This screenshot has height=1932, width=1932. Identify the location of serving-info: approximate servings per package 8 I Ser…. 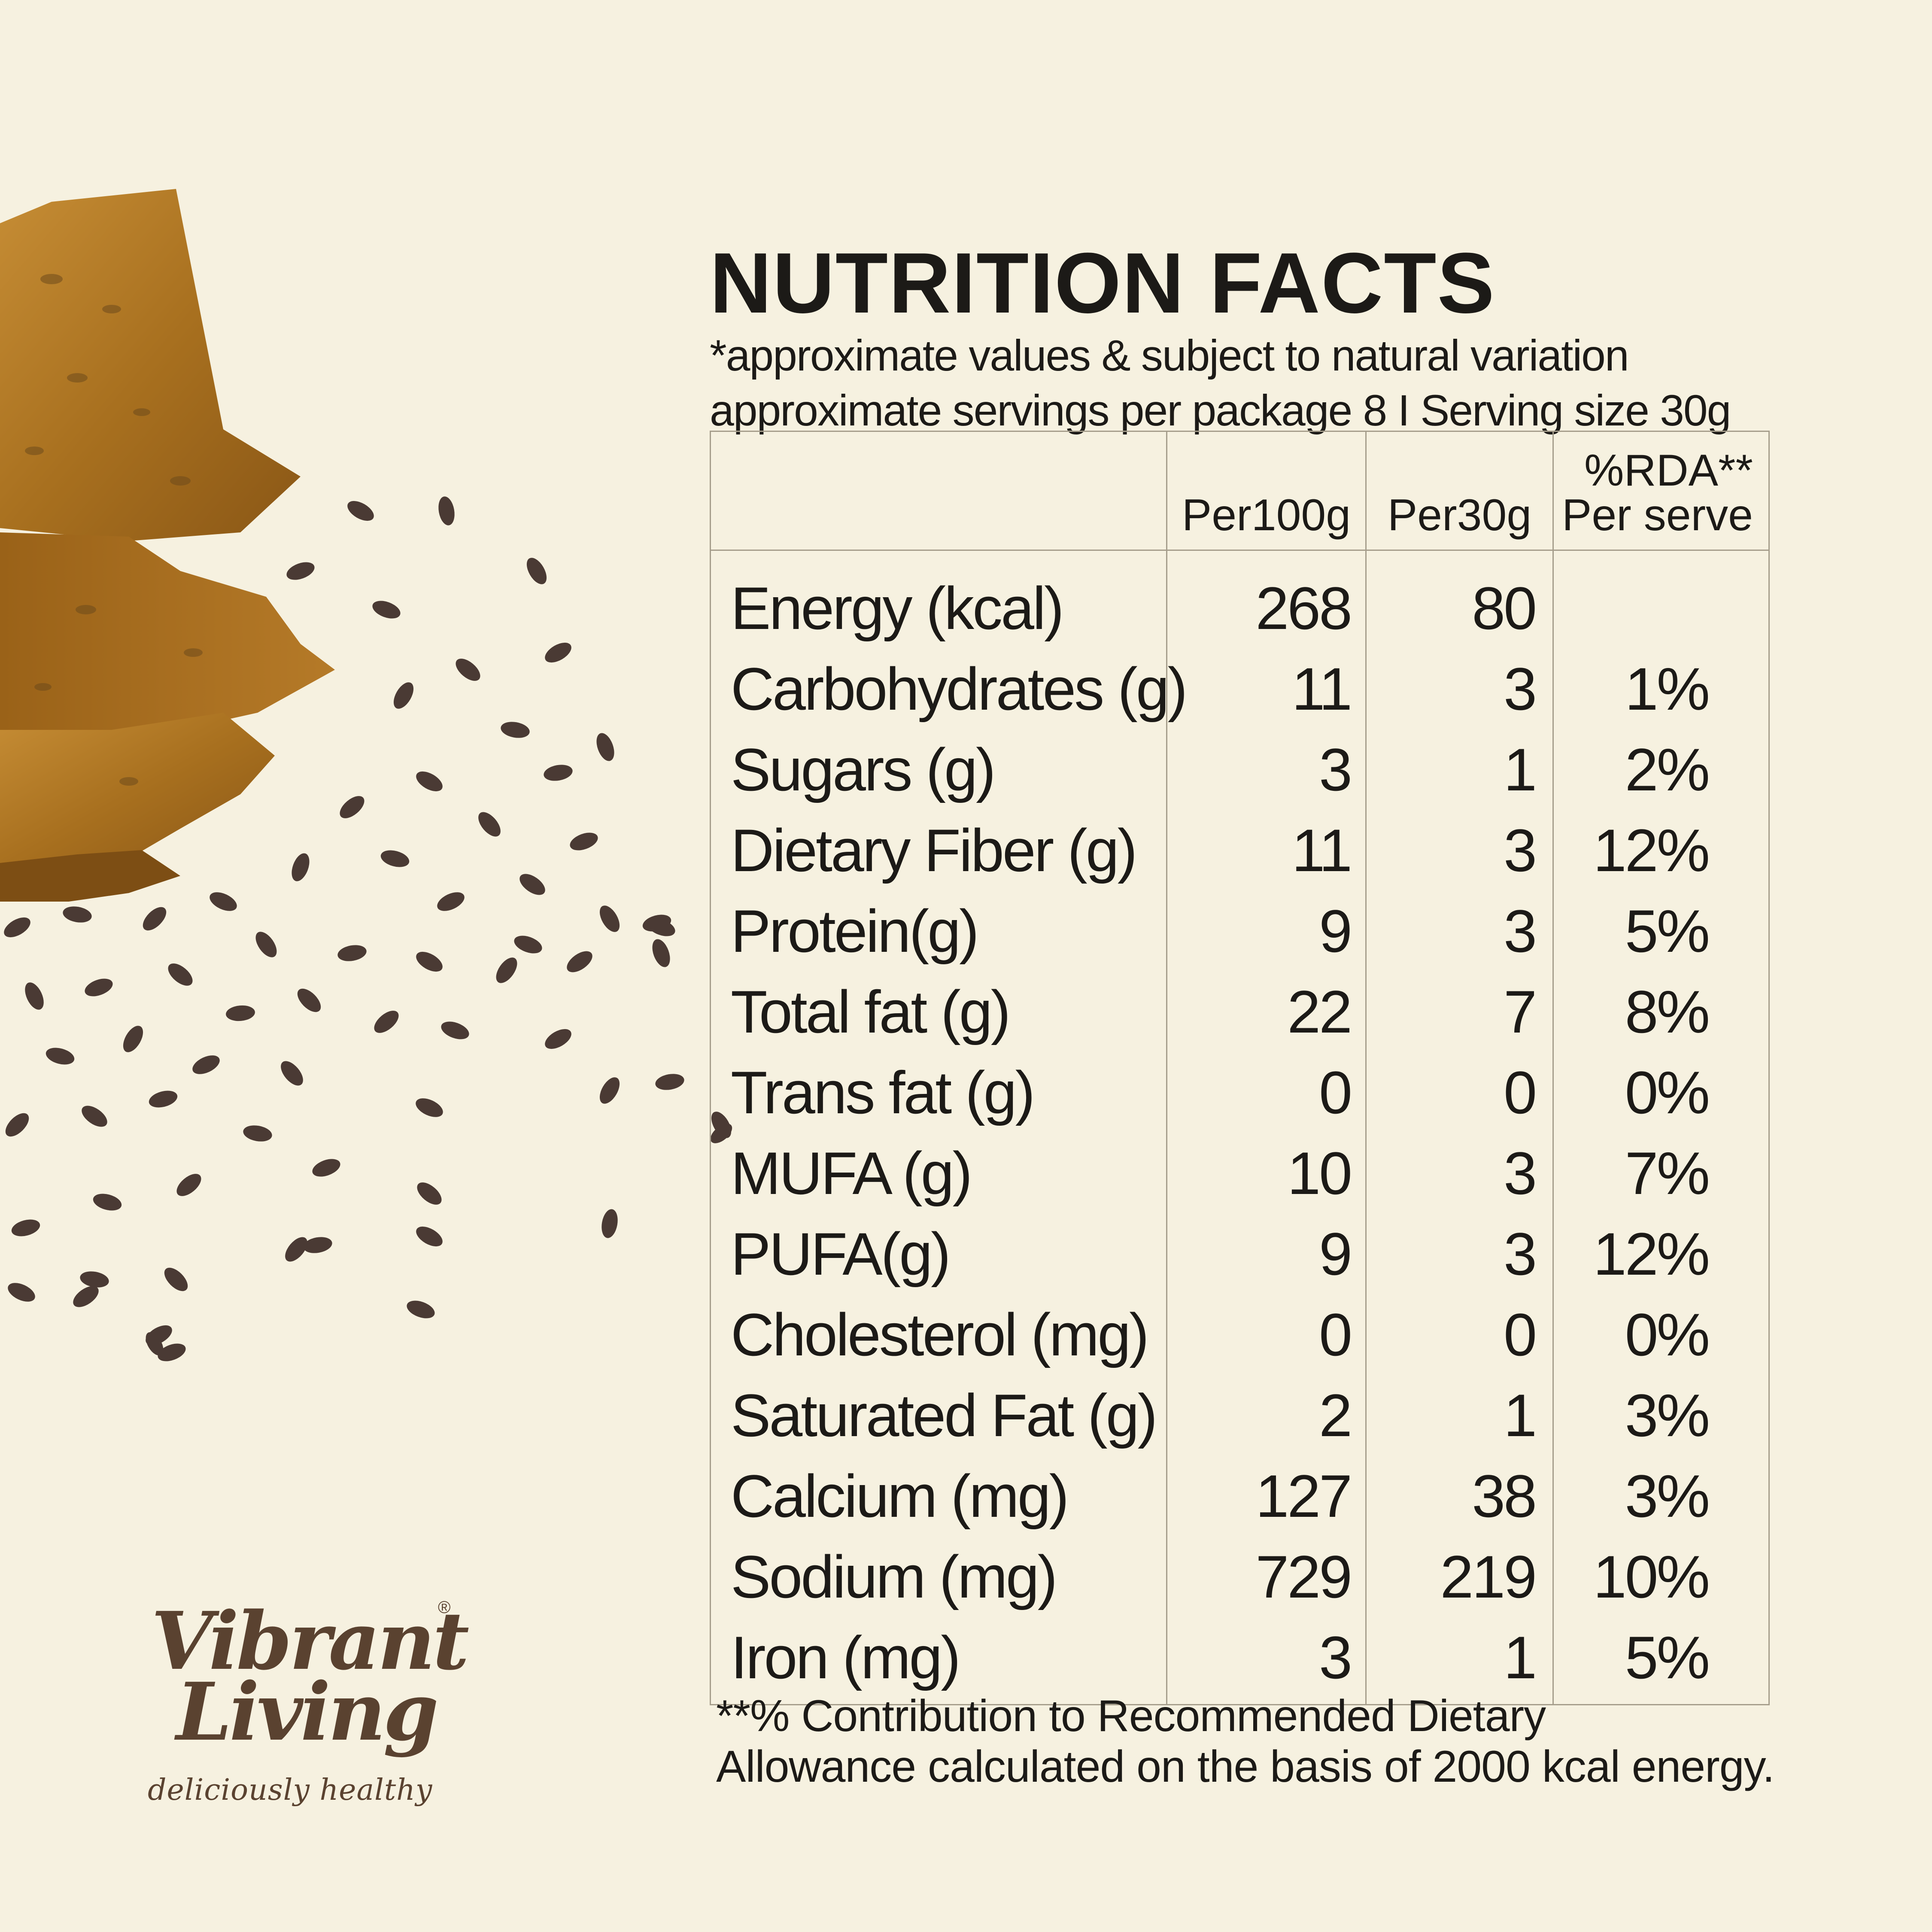
(1221, 410).